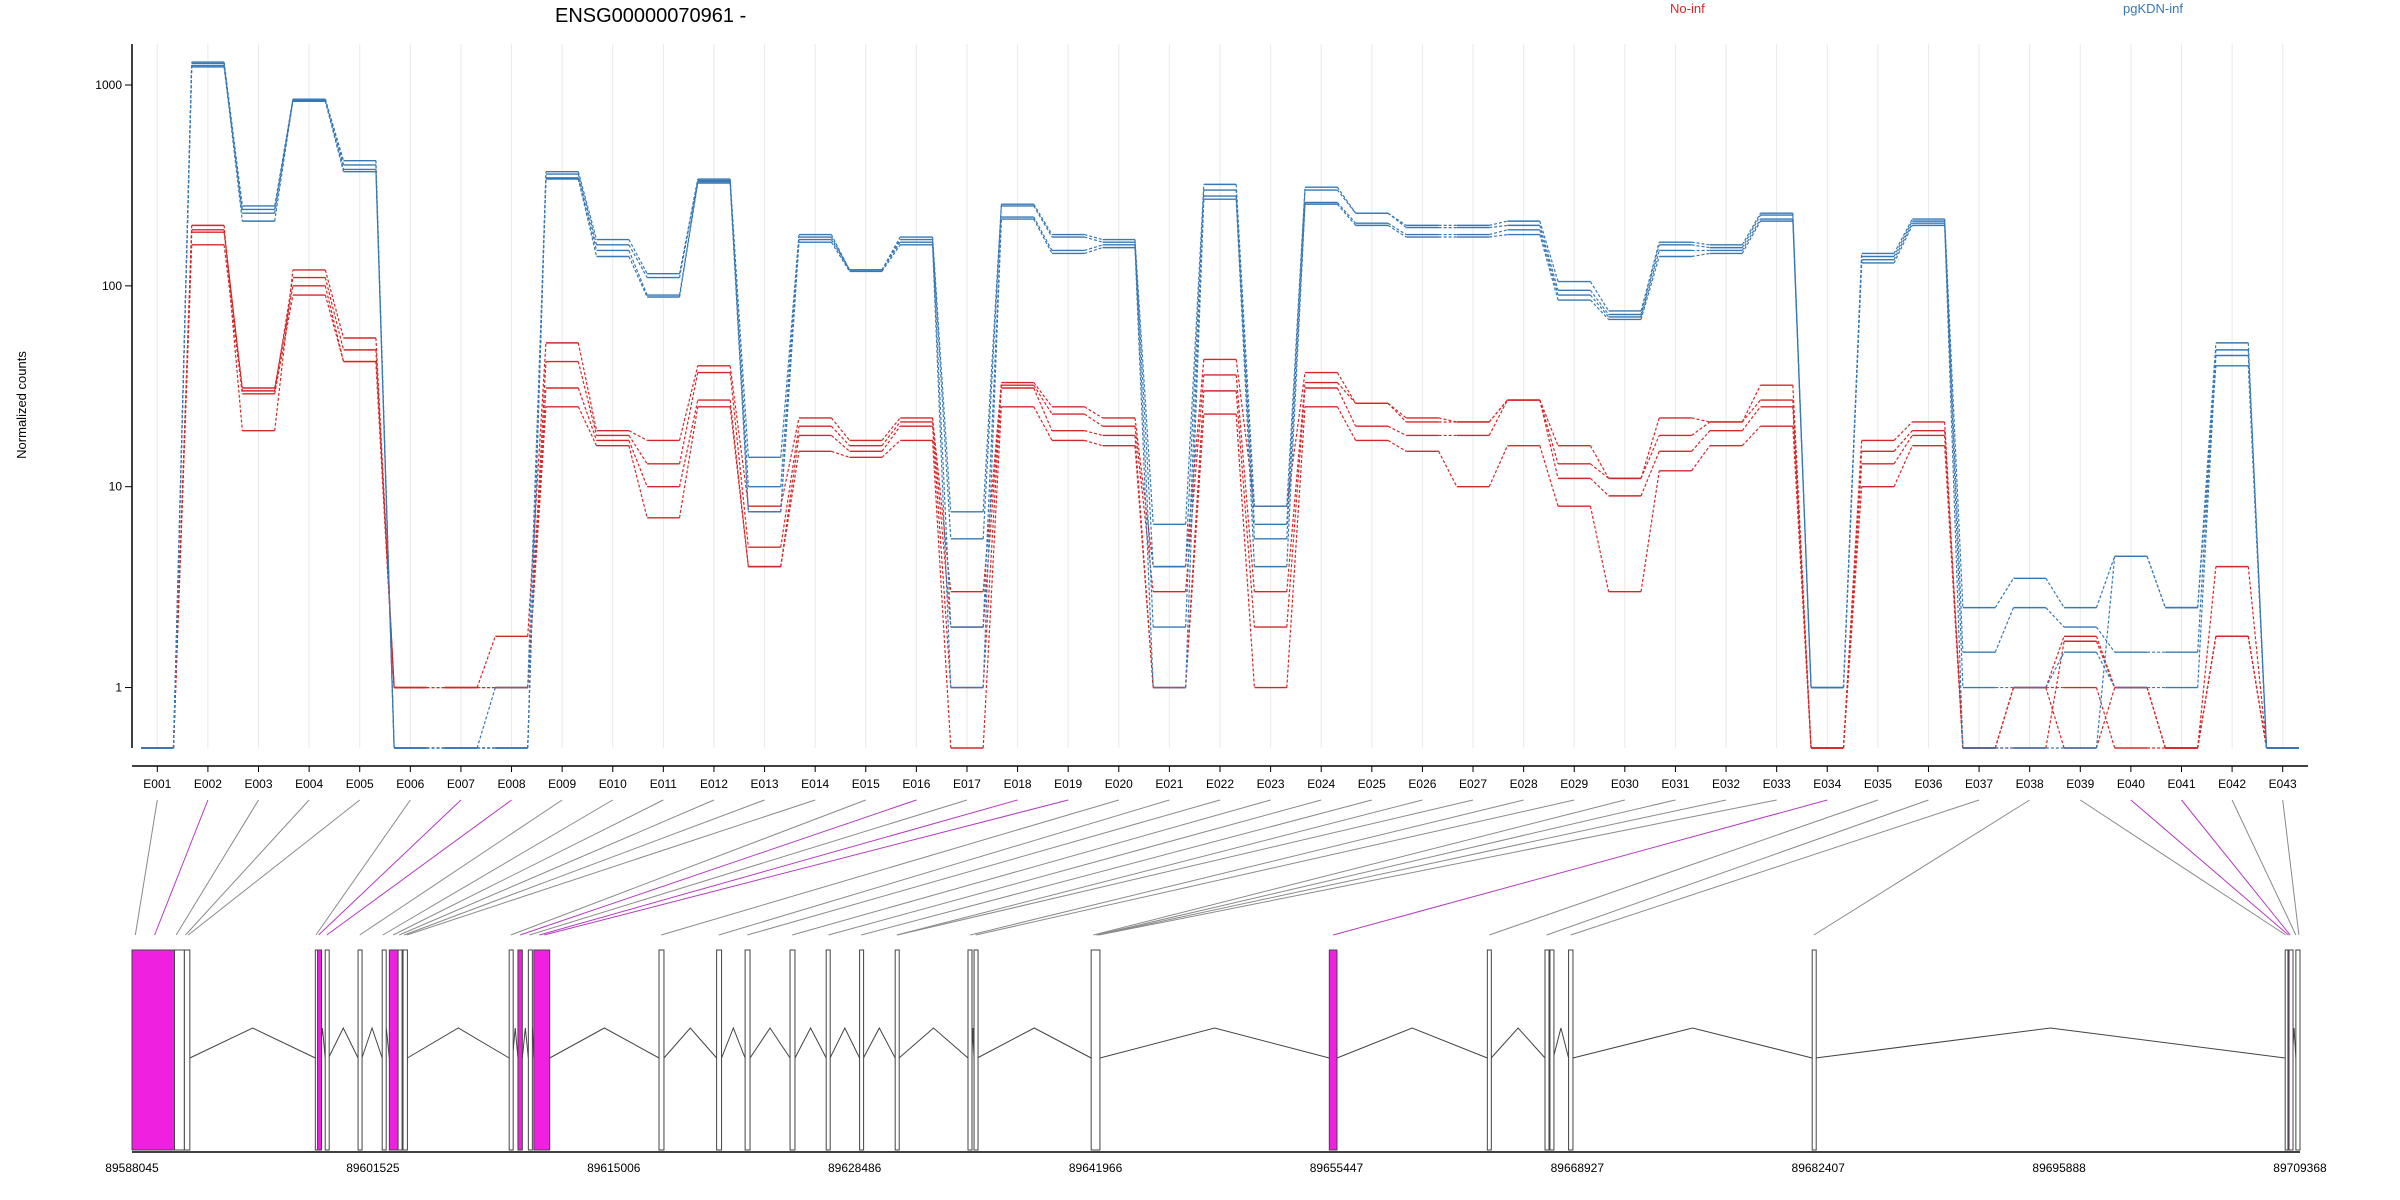 This screenshot has width=2400, height=1200. I want to click on x-tick-label: E009, so click(562, 784).